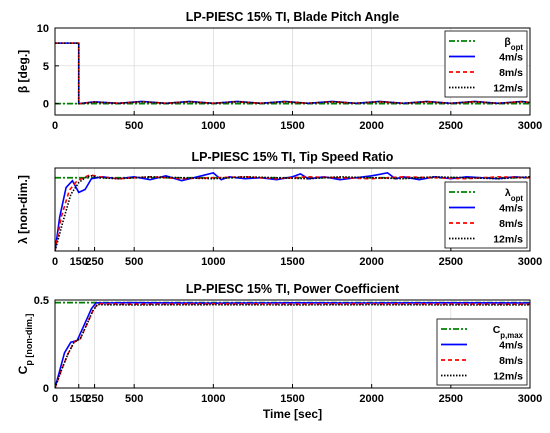 The height and width of the screenshot is (433, 550). Describe the element at coordinates (292, 414) in the screenshot. I see `x-axis-label: Time [sec]` at that location.